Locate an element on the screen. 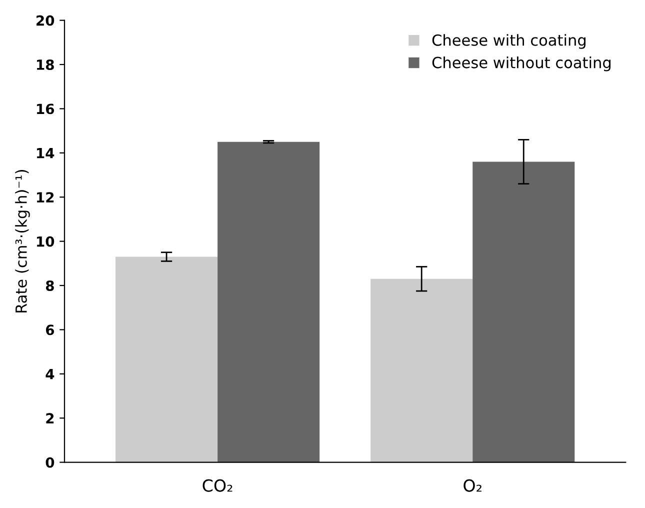  y-tick-label: 16 is located at coordinates (45, 109).